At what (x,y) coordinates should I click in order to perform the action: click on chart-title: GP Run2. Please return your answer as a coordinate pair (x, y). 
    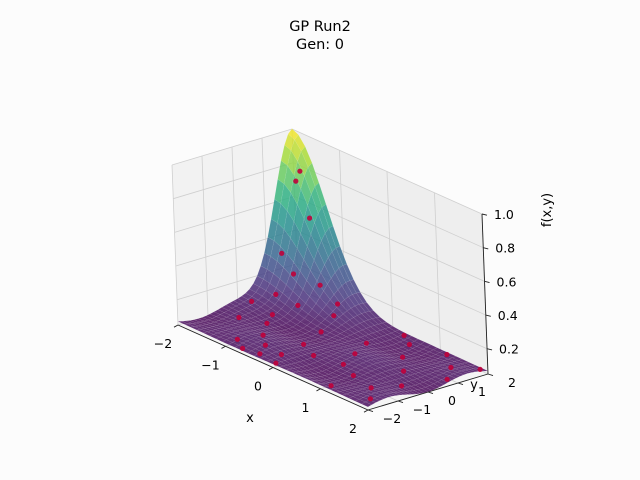
    Looking at the image, I should click on (320, 27).